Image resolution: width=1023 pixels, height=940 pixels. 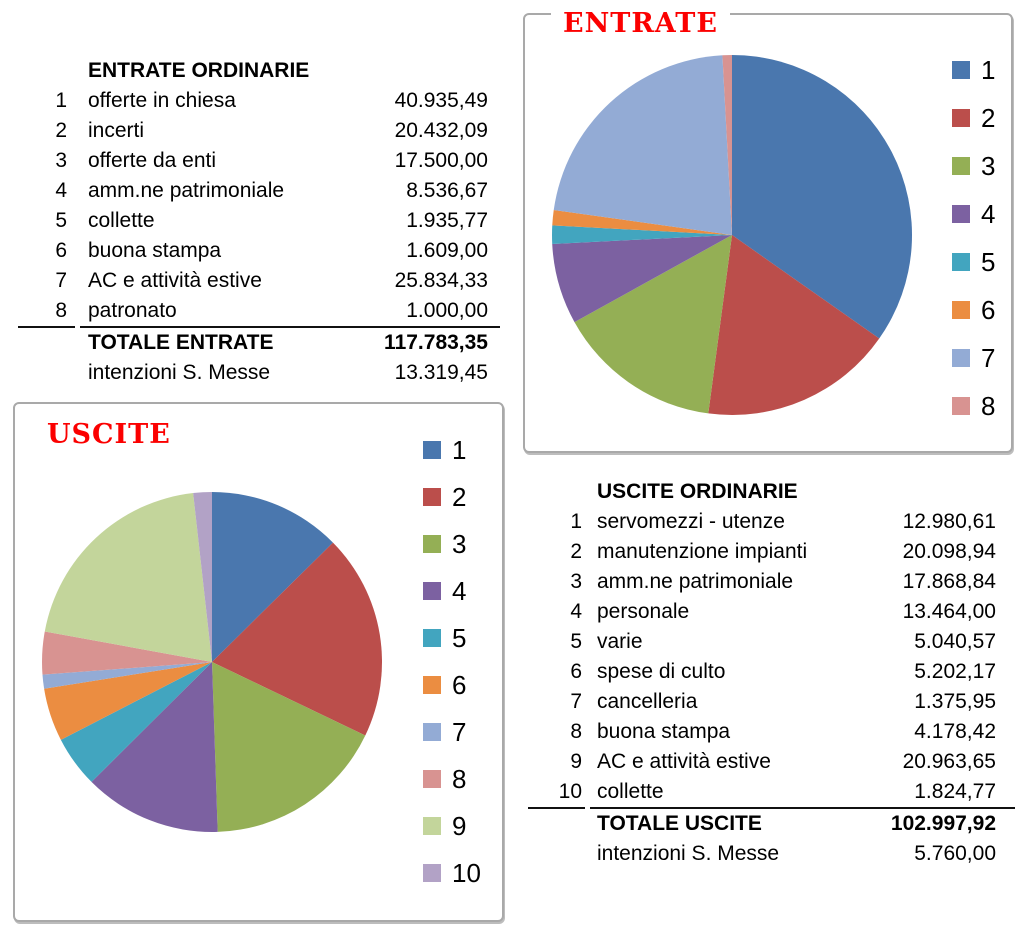 What do you see at coordinates (765, 702) in the screenshot?
I see `table-row: 7 cancelleria 1.375,95` at bounding box center [765, 702].